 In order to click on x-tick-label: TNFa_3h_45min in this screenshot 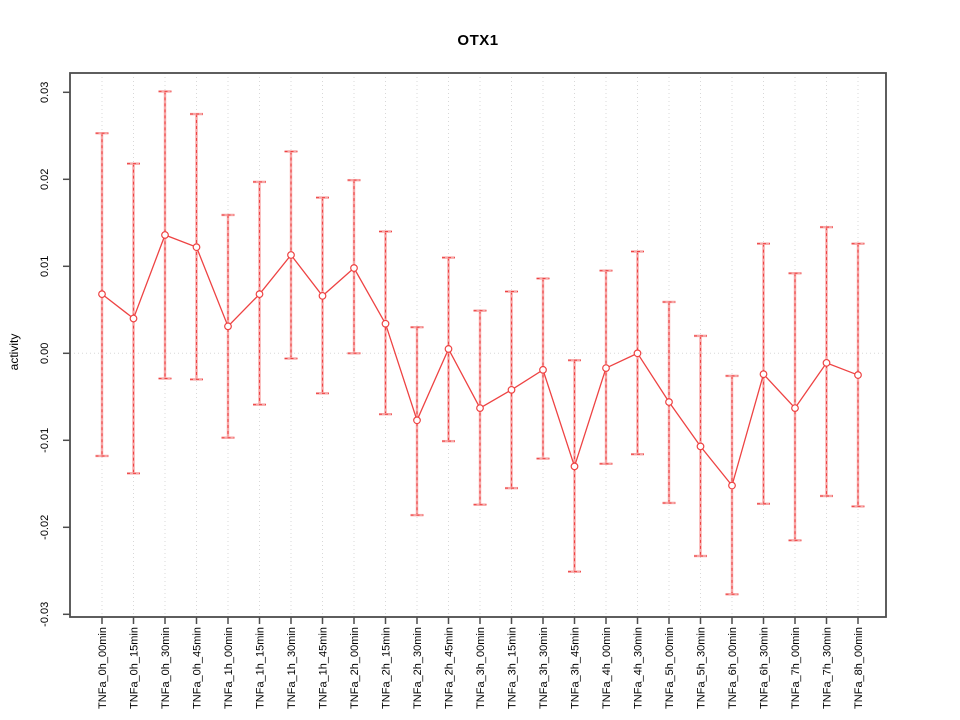, I will do `click(576, 668)`.